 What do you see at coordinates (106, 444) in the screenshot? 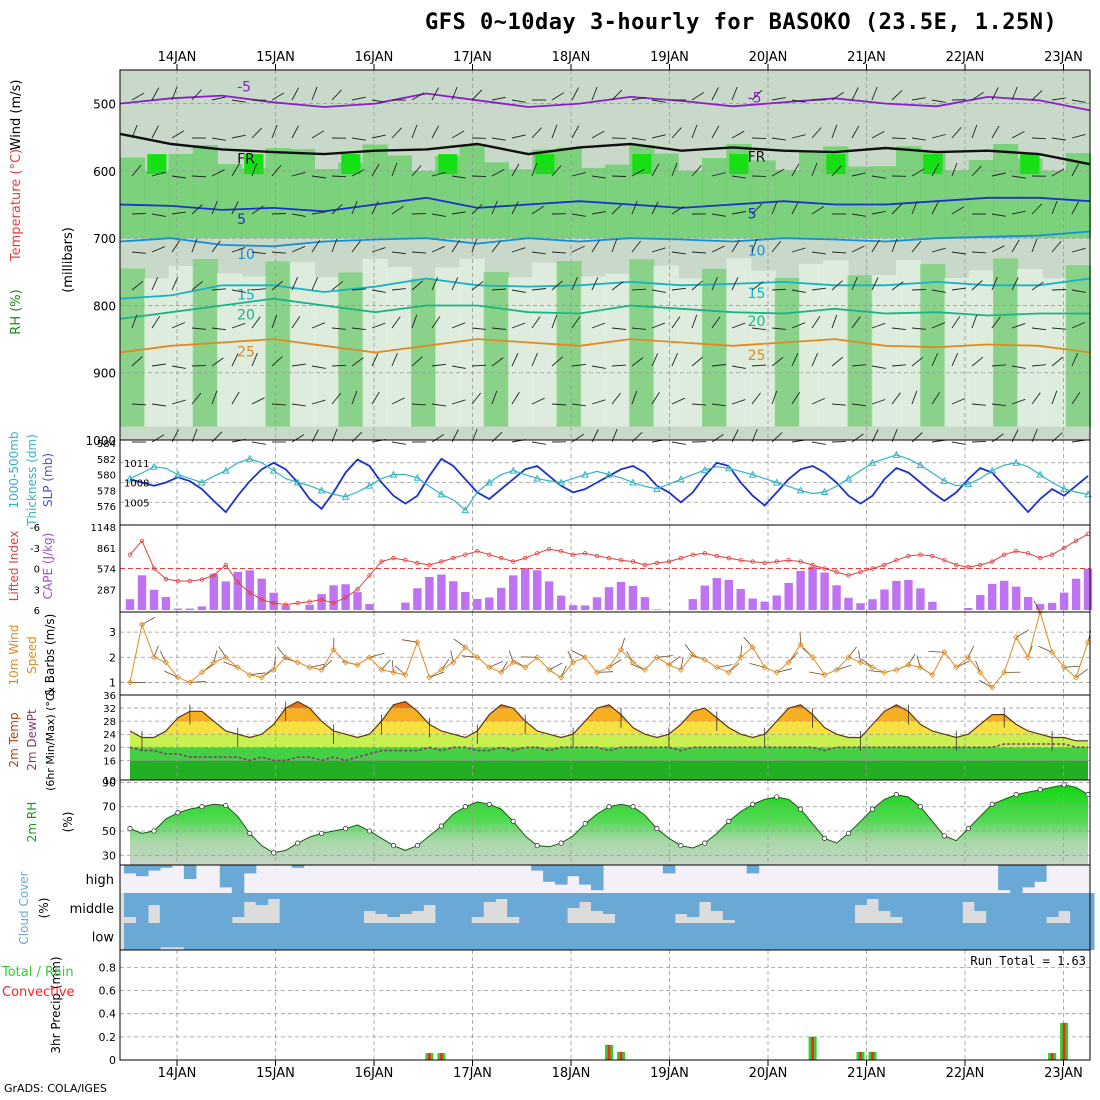
I see `thickness-tick-label: 584` at bounding box center [106, 444].